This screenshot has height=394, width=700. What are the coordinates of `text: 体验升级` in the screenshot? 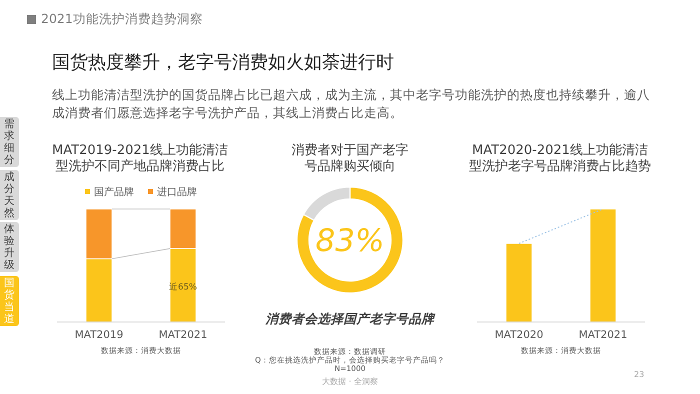 It's located at (9, 247).